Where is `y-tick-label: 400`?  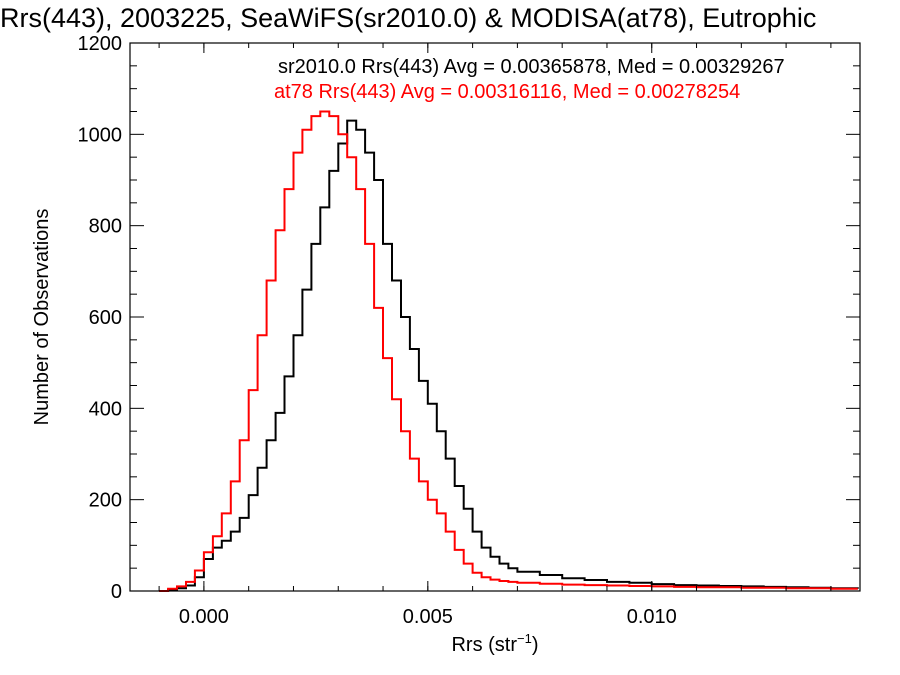
y-tick-label: 400 is located at coordinates (105, 409).